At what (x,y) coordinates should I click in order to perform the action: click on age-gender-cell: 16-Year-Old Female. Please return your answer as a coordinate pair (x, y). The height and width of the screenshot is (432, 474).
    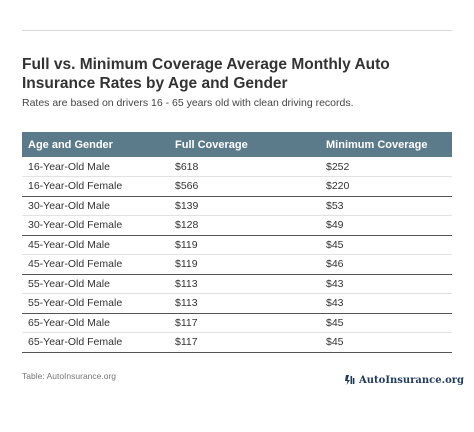
    Looking at the image, I should click on (95, 186).